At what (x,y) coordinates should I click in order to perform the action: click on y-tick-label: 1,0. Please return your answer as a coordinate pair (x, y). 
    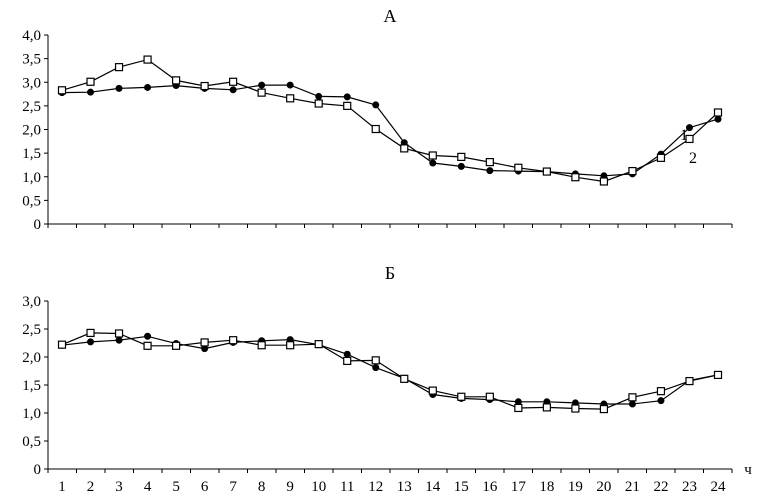
    Looking at the image, I should click on (31, 178).